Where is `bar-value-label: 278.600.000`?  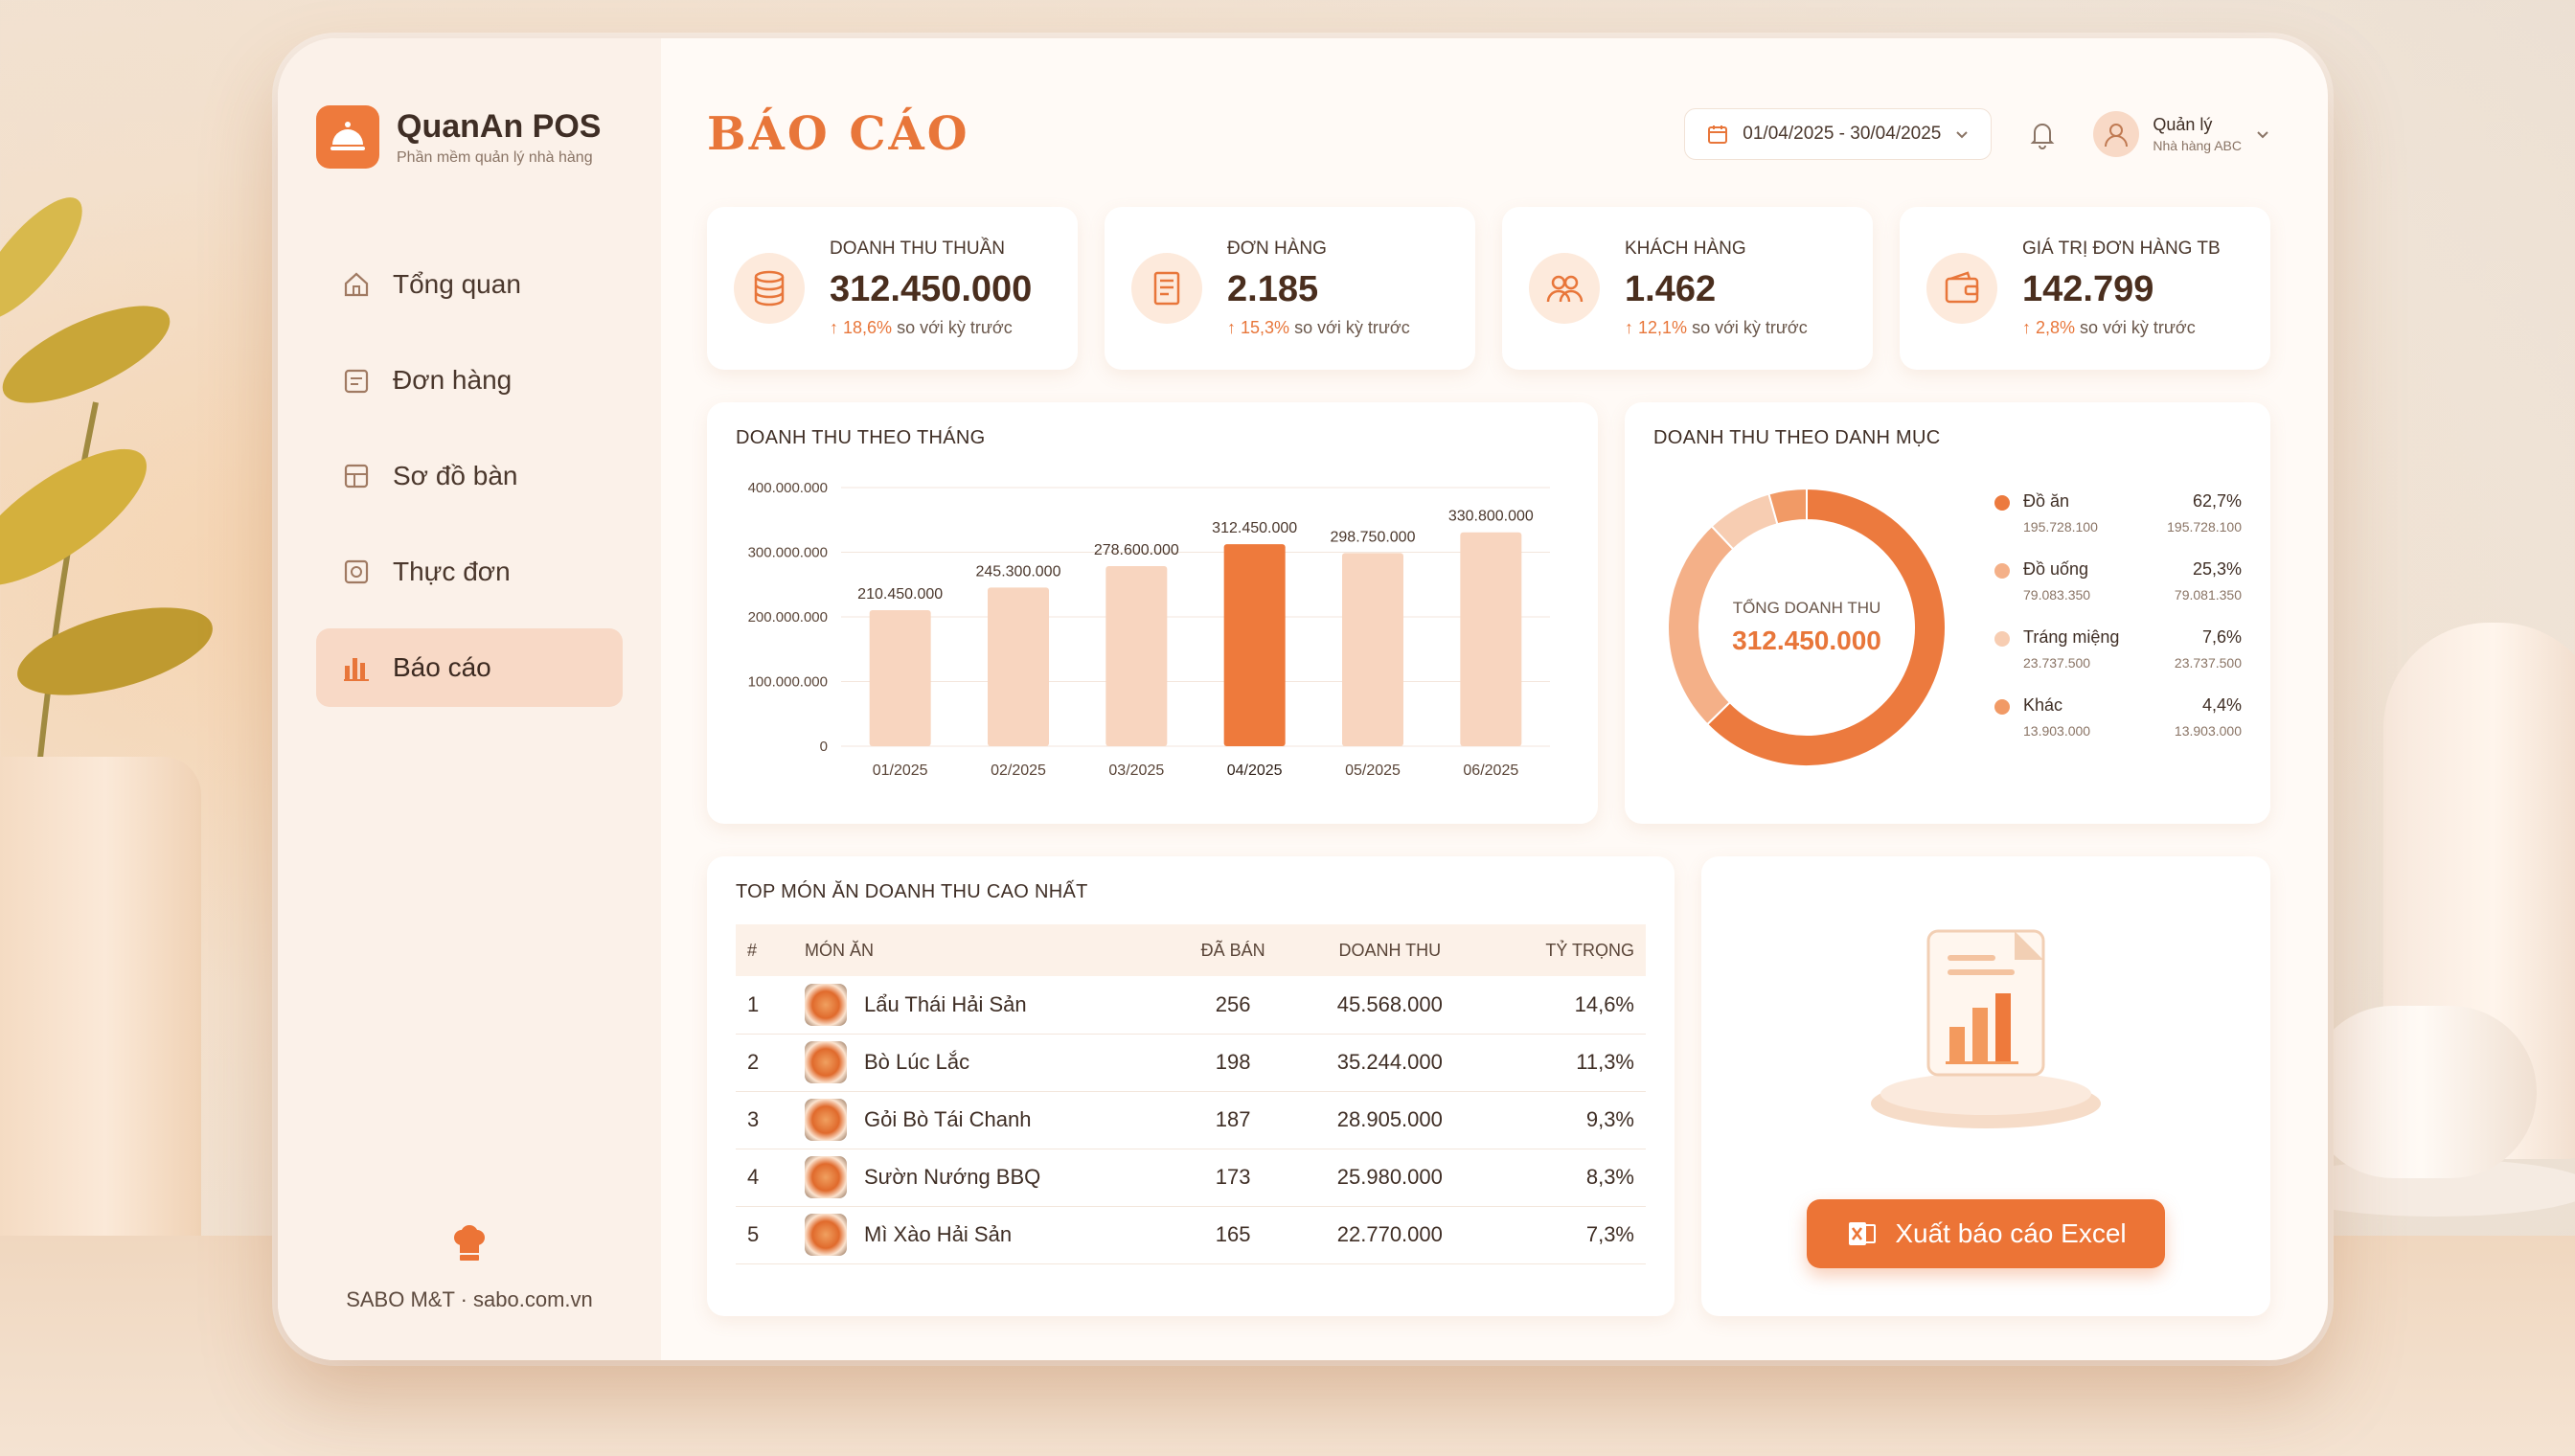 bar-value-label: 278.600.000 is located at coordinates (1136, 550).